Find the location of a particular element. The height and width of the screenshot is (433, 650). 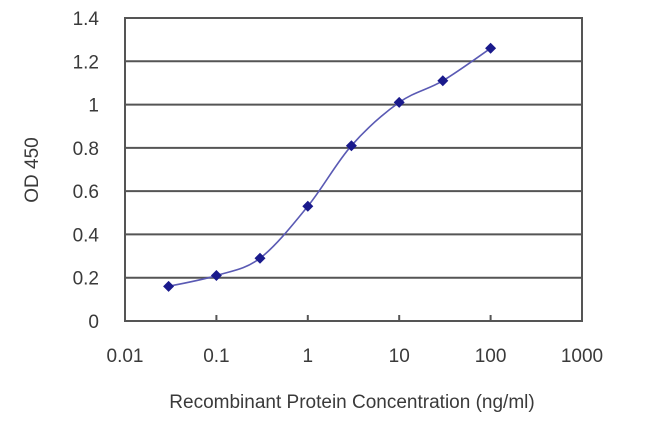

y-axis-tick-labels: 0 0.2 0.4 0.6 0.8 1 1.2 1.4 is located at coordinates (86, 171).